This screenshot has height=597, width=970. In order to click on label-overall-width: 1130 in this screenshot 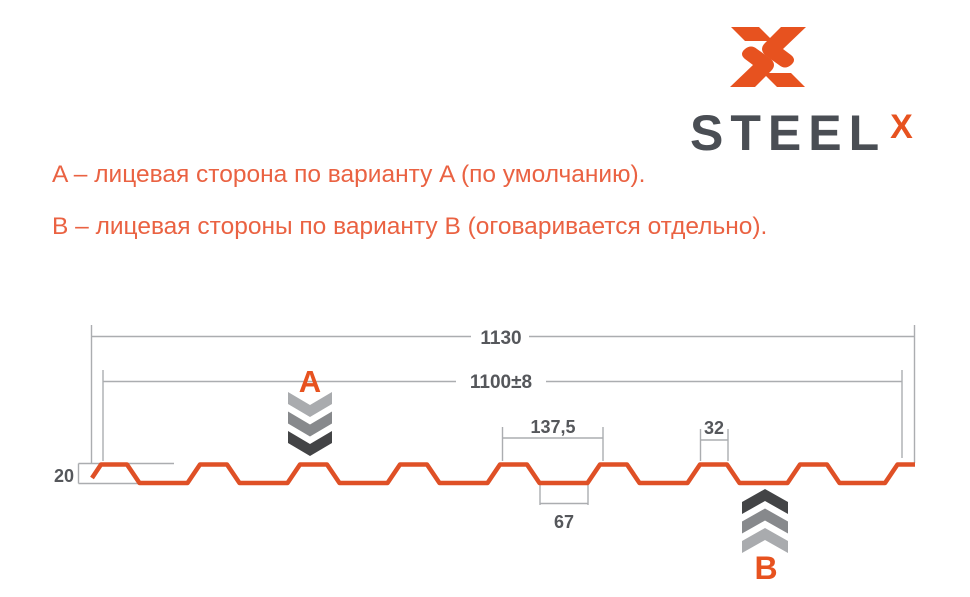, I will do `click(500, 338)`.